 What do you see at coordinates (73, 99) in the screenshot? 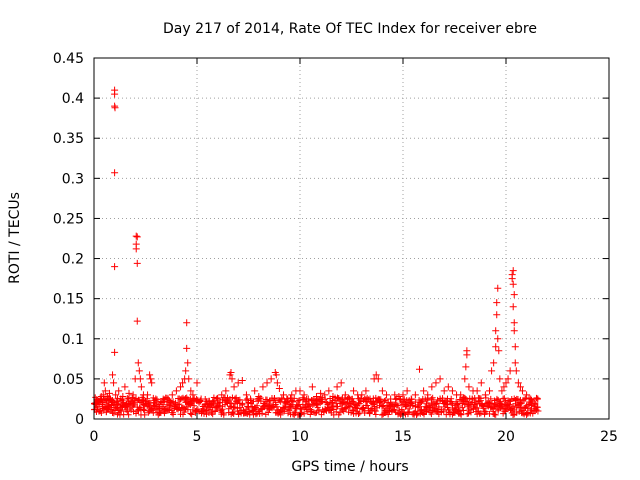
I see `y-tick-label: 0.4` at bounding box center [73, 99].